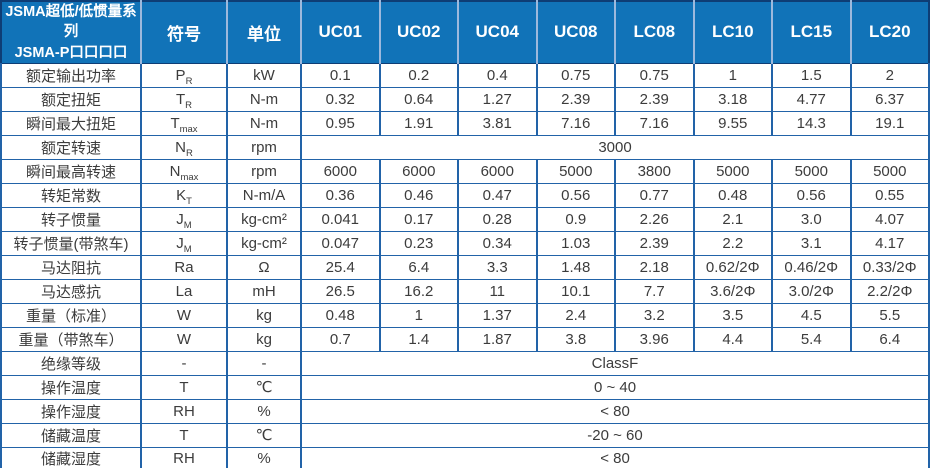 This screenshot has width=930, height=468. What do you see at coordinates (340, 75) in the screenshot?
I see `cell-value-uc01: 0.1` at bounding box center [340, 75].